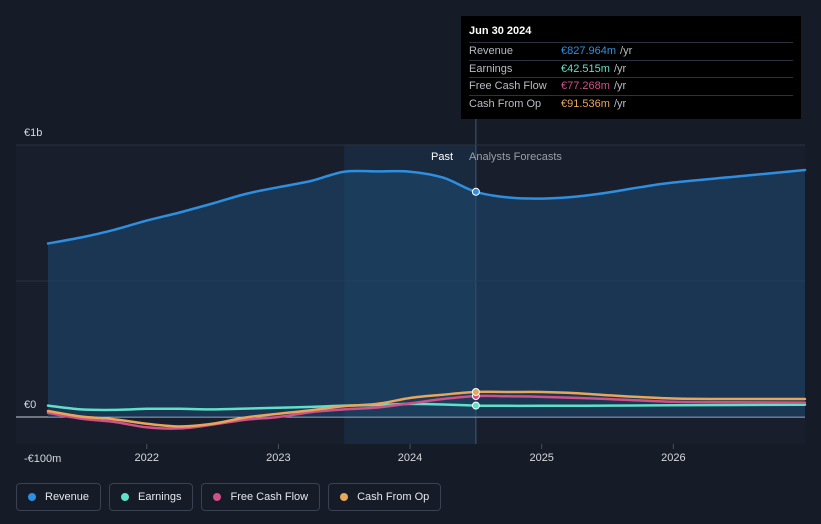  I want to click on legend-label: Revenue, so click(67, 497).